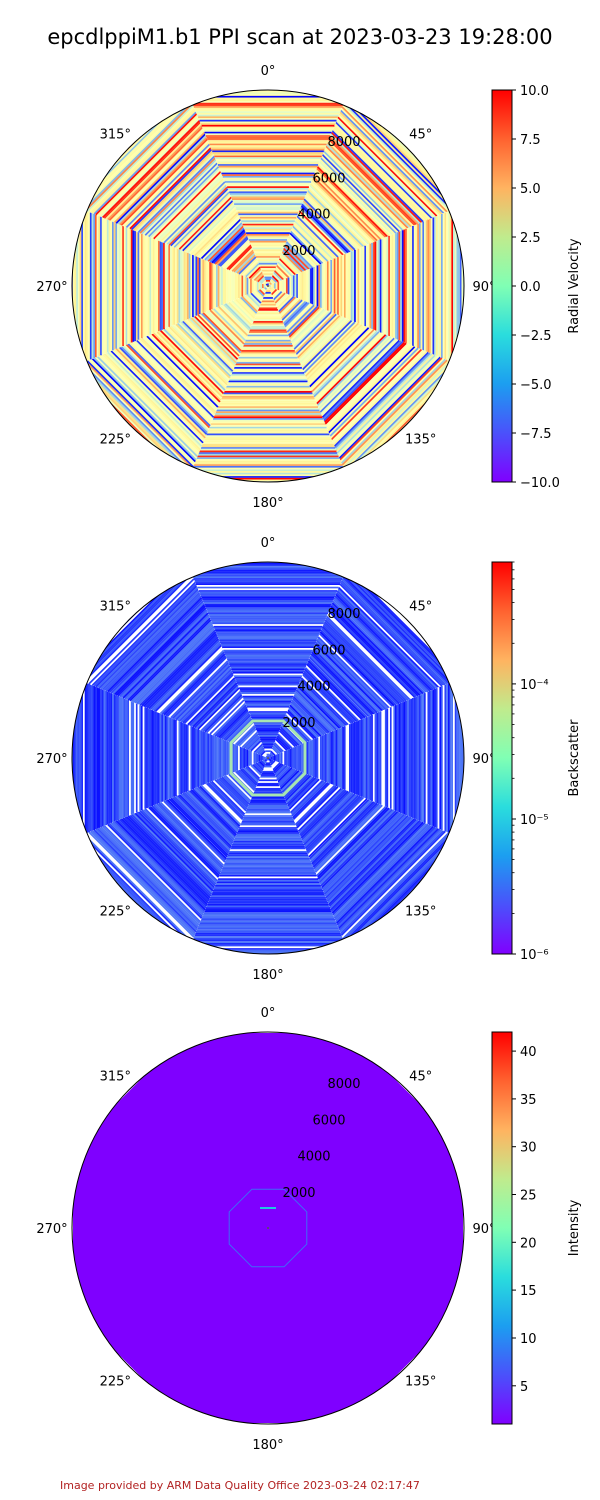 This screenshot has height=1500, width=600. What do you see at coordinates (502, 1228) in the screenshot?
I see `colorbar-gradient` at bounding box center [502, 1228].